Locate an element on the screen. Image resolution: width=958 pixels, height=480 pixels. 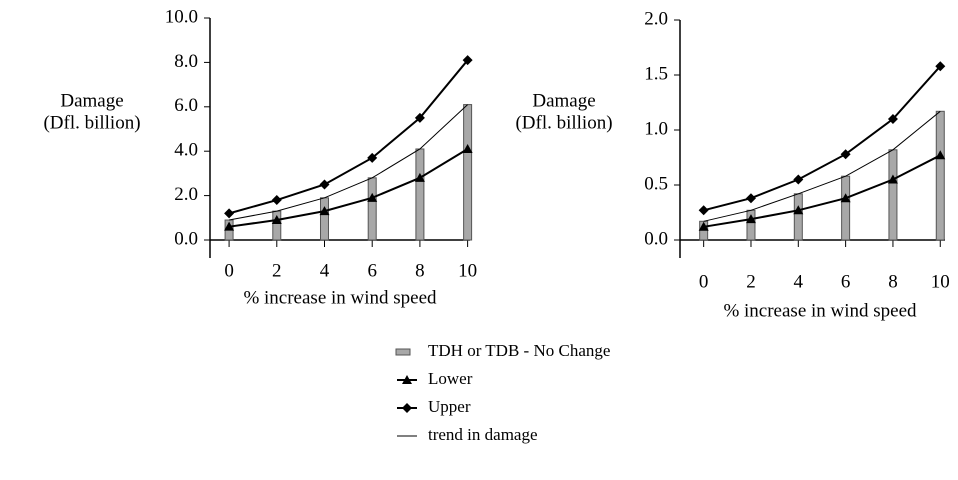
y-tick-label: 1.5 is located at coordinates (656, 73).